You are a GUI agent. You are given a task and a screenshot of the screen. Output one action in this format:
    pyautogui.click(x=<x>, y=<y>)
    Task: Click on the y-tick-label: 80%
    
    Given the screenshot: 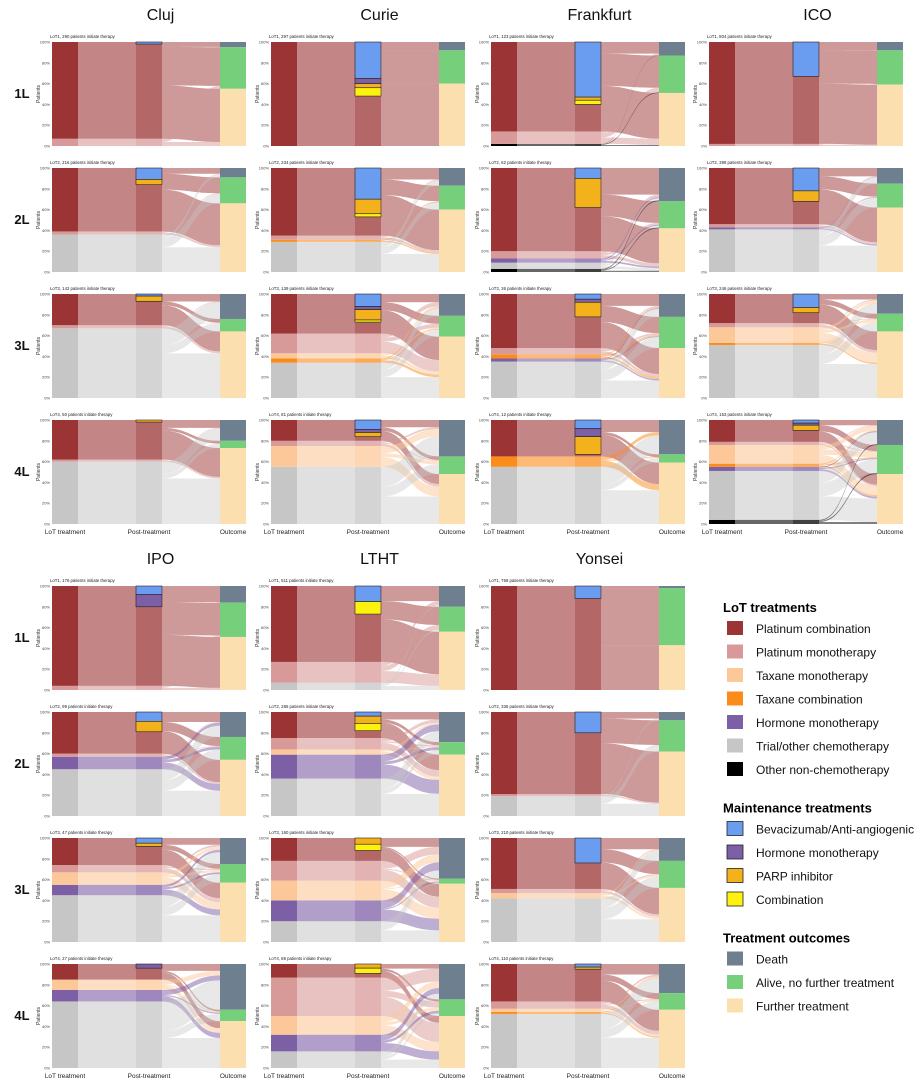 What is the action you would take?
    pyautogui.click(x=703, y=188)
    